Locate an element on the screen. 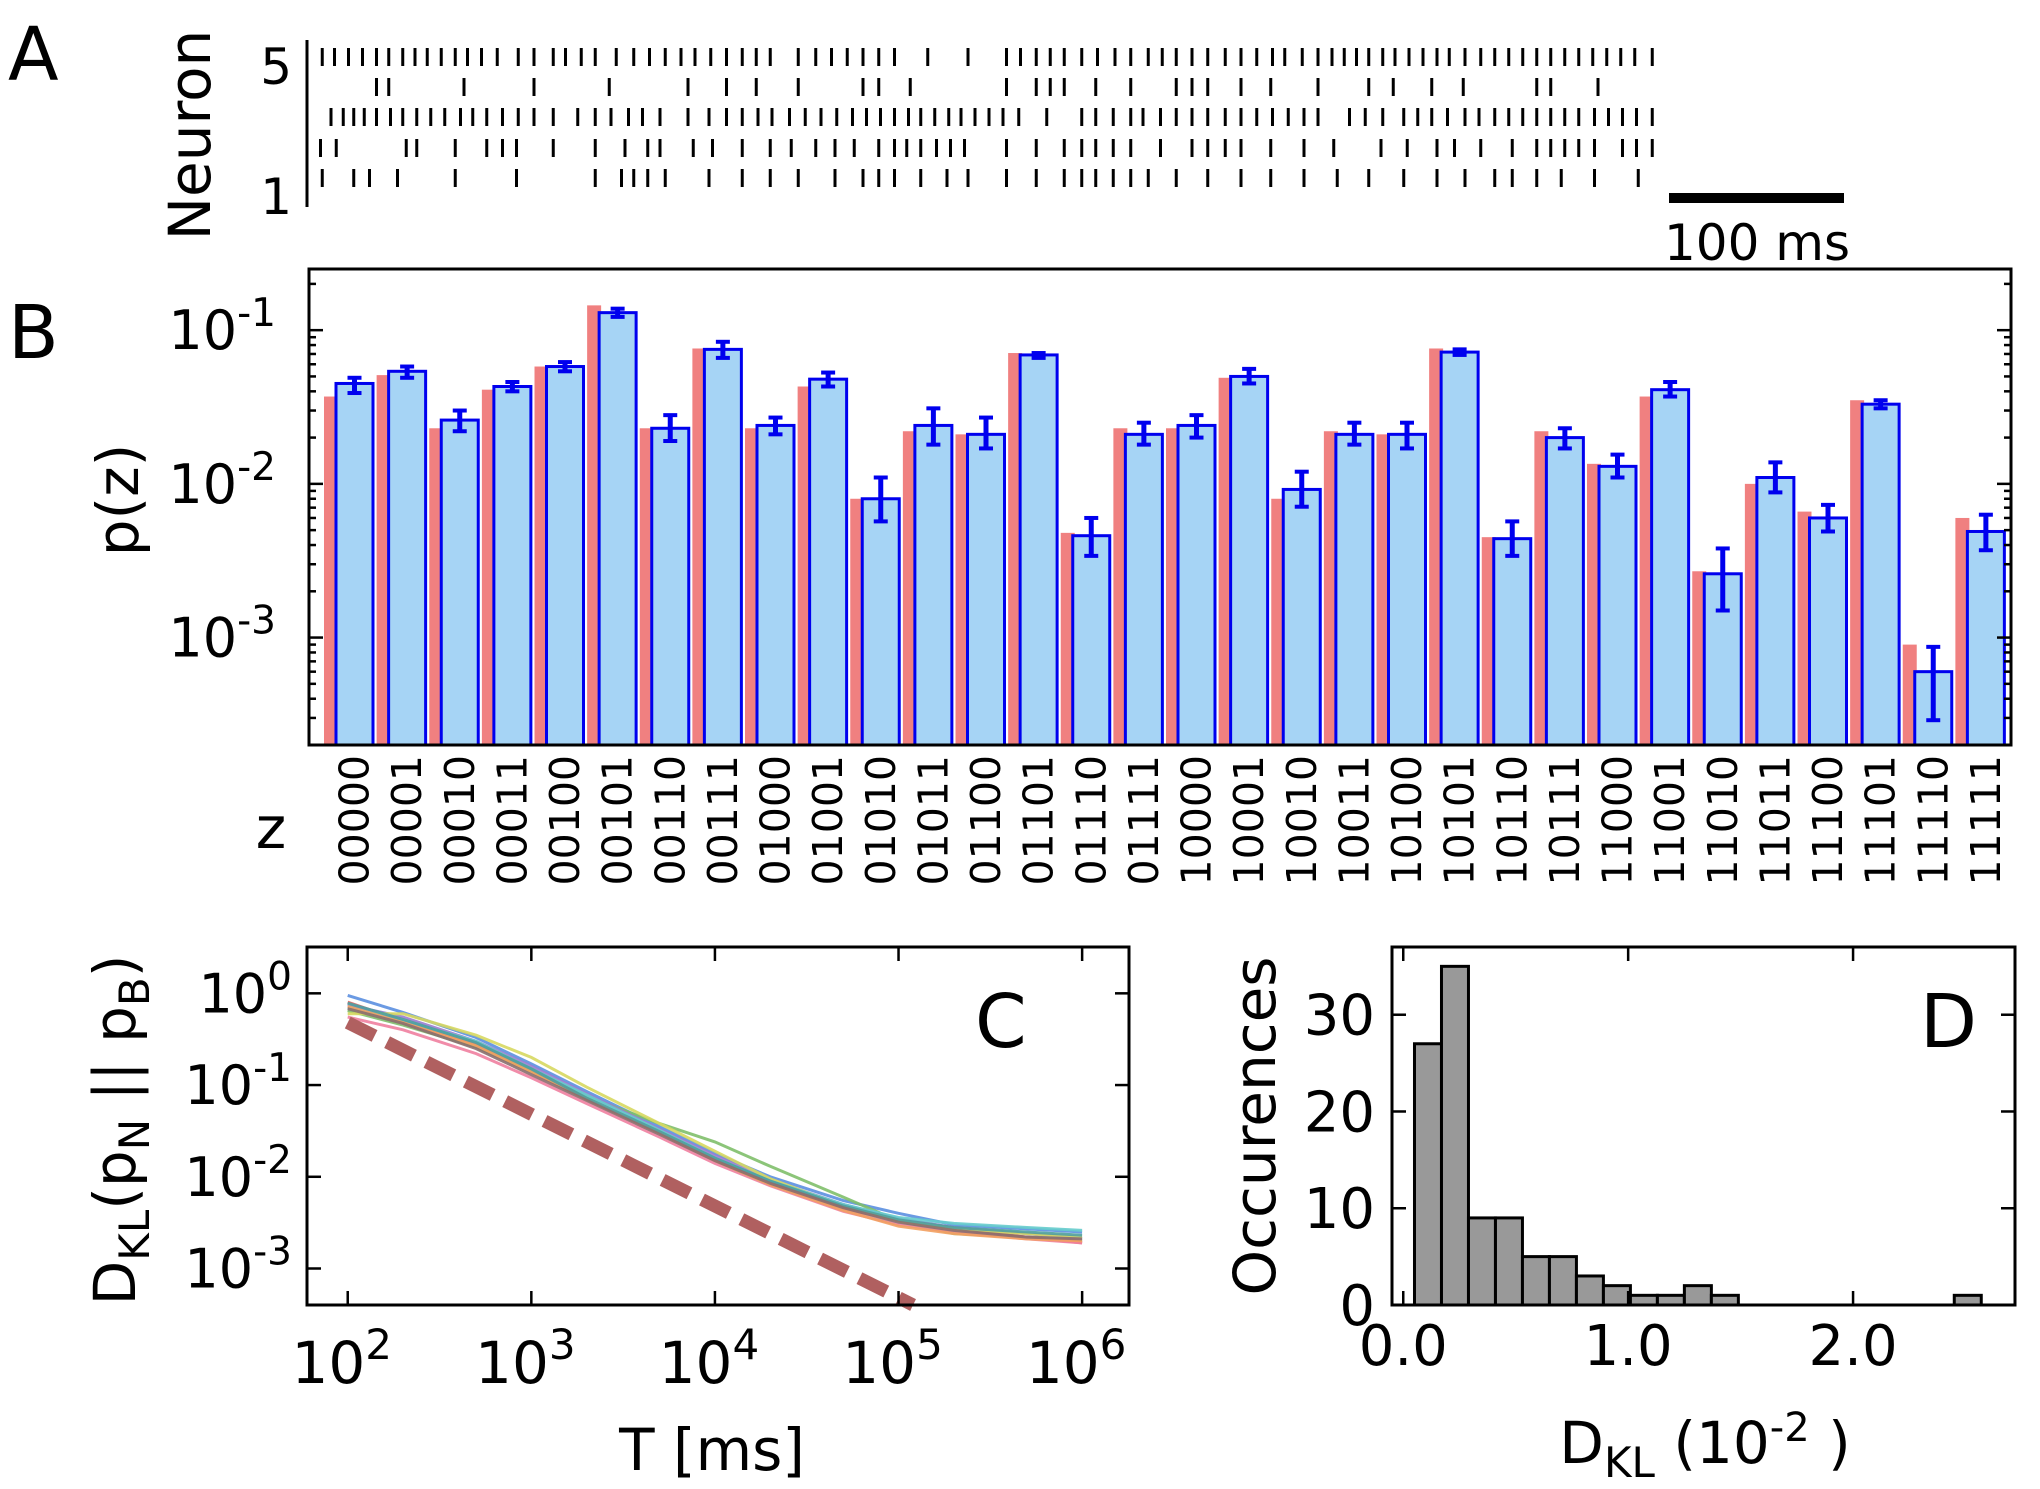 Image resolution: width=2040 pixels, height=1489 pixels. panel-label-a: A is located at coordinates (33, 55).